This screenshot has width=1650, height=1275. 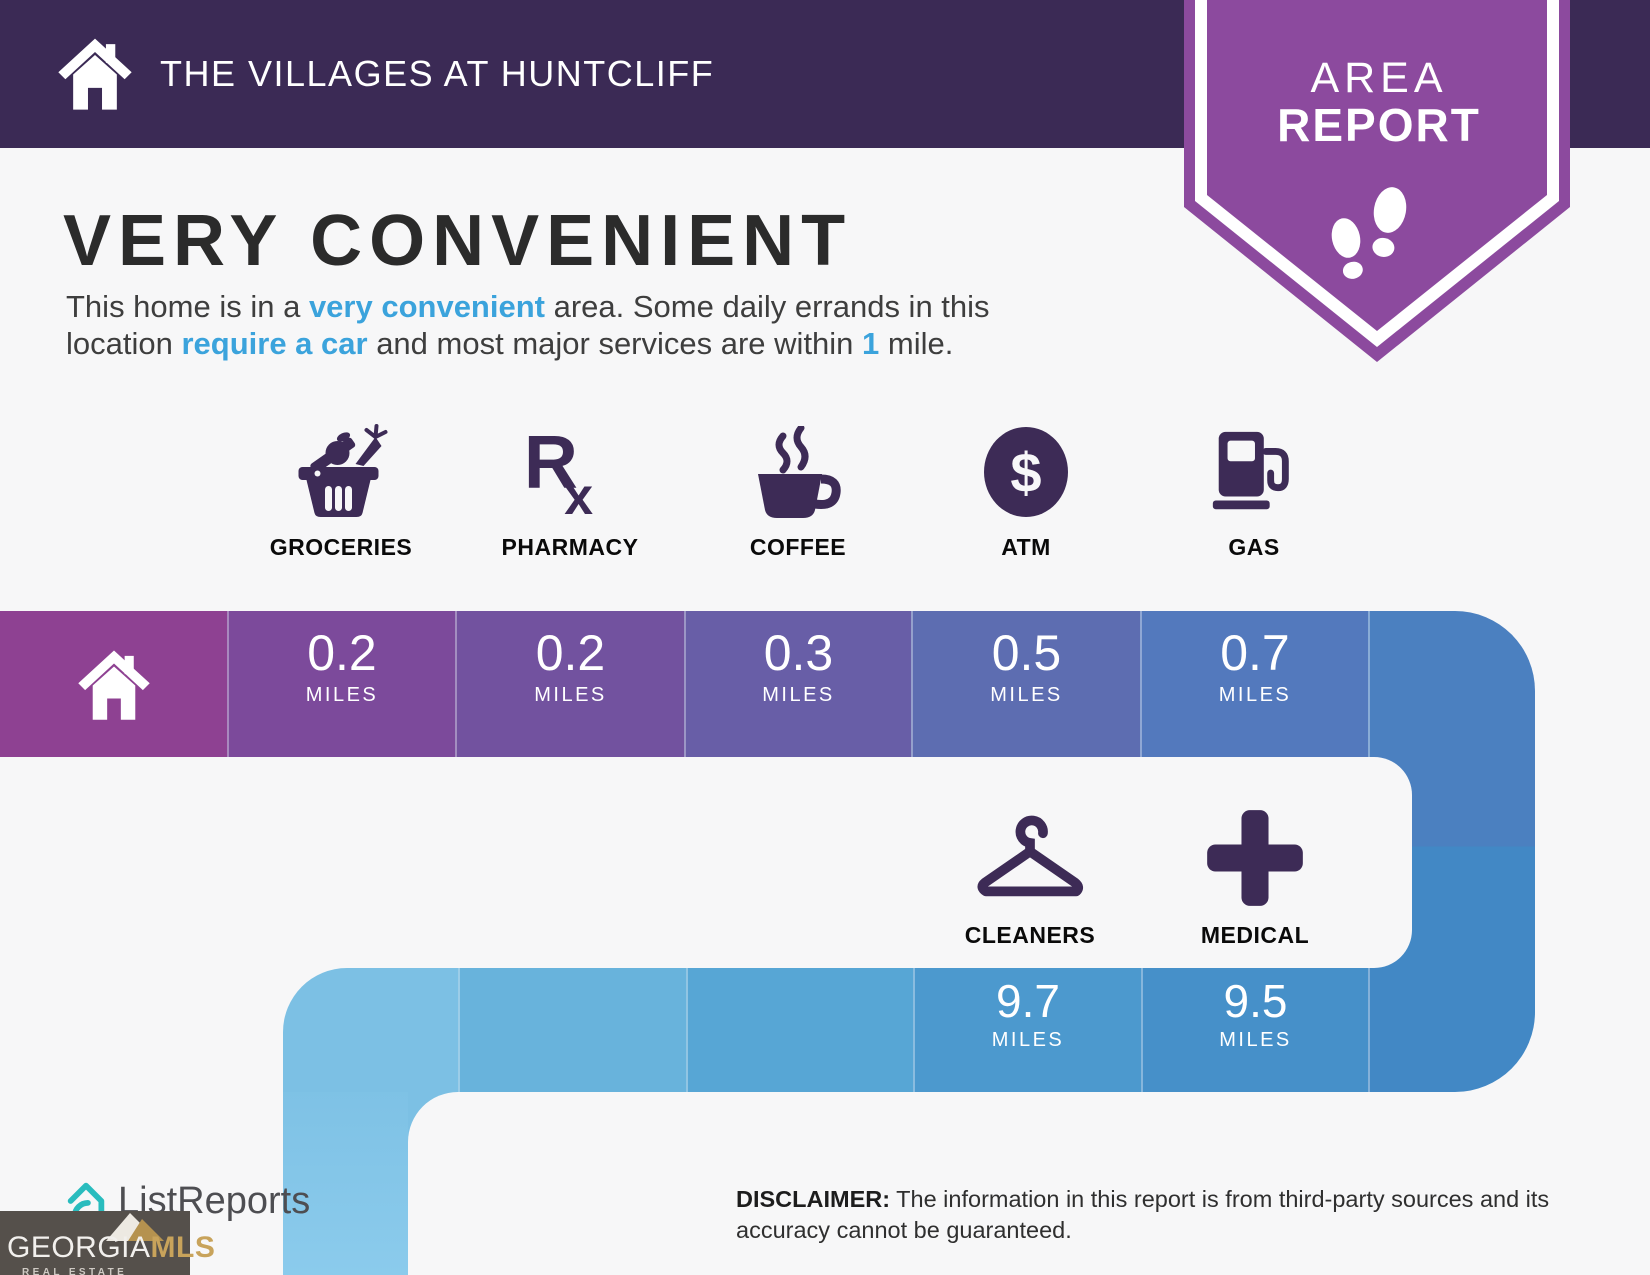 What do you see at coordinates (1255, 653) in the screenshot?
I see `distance-value: 0.7` at bounding box center [1255, 653].